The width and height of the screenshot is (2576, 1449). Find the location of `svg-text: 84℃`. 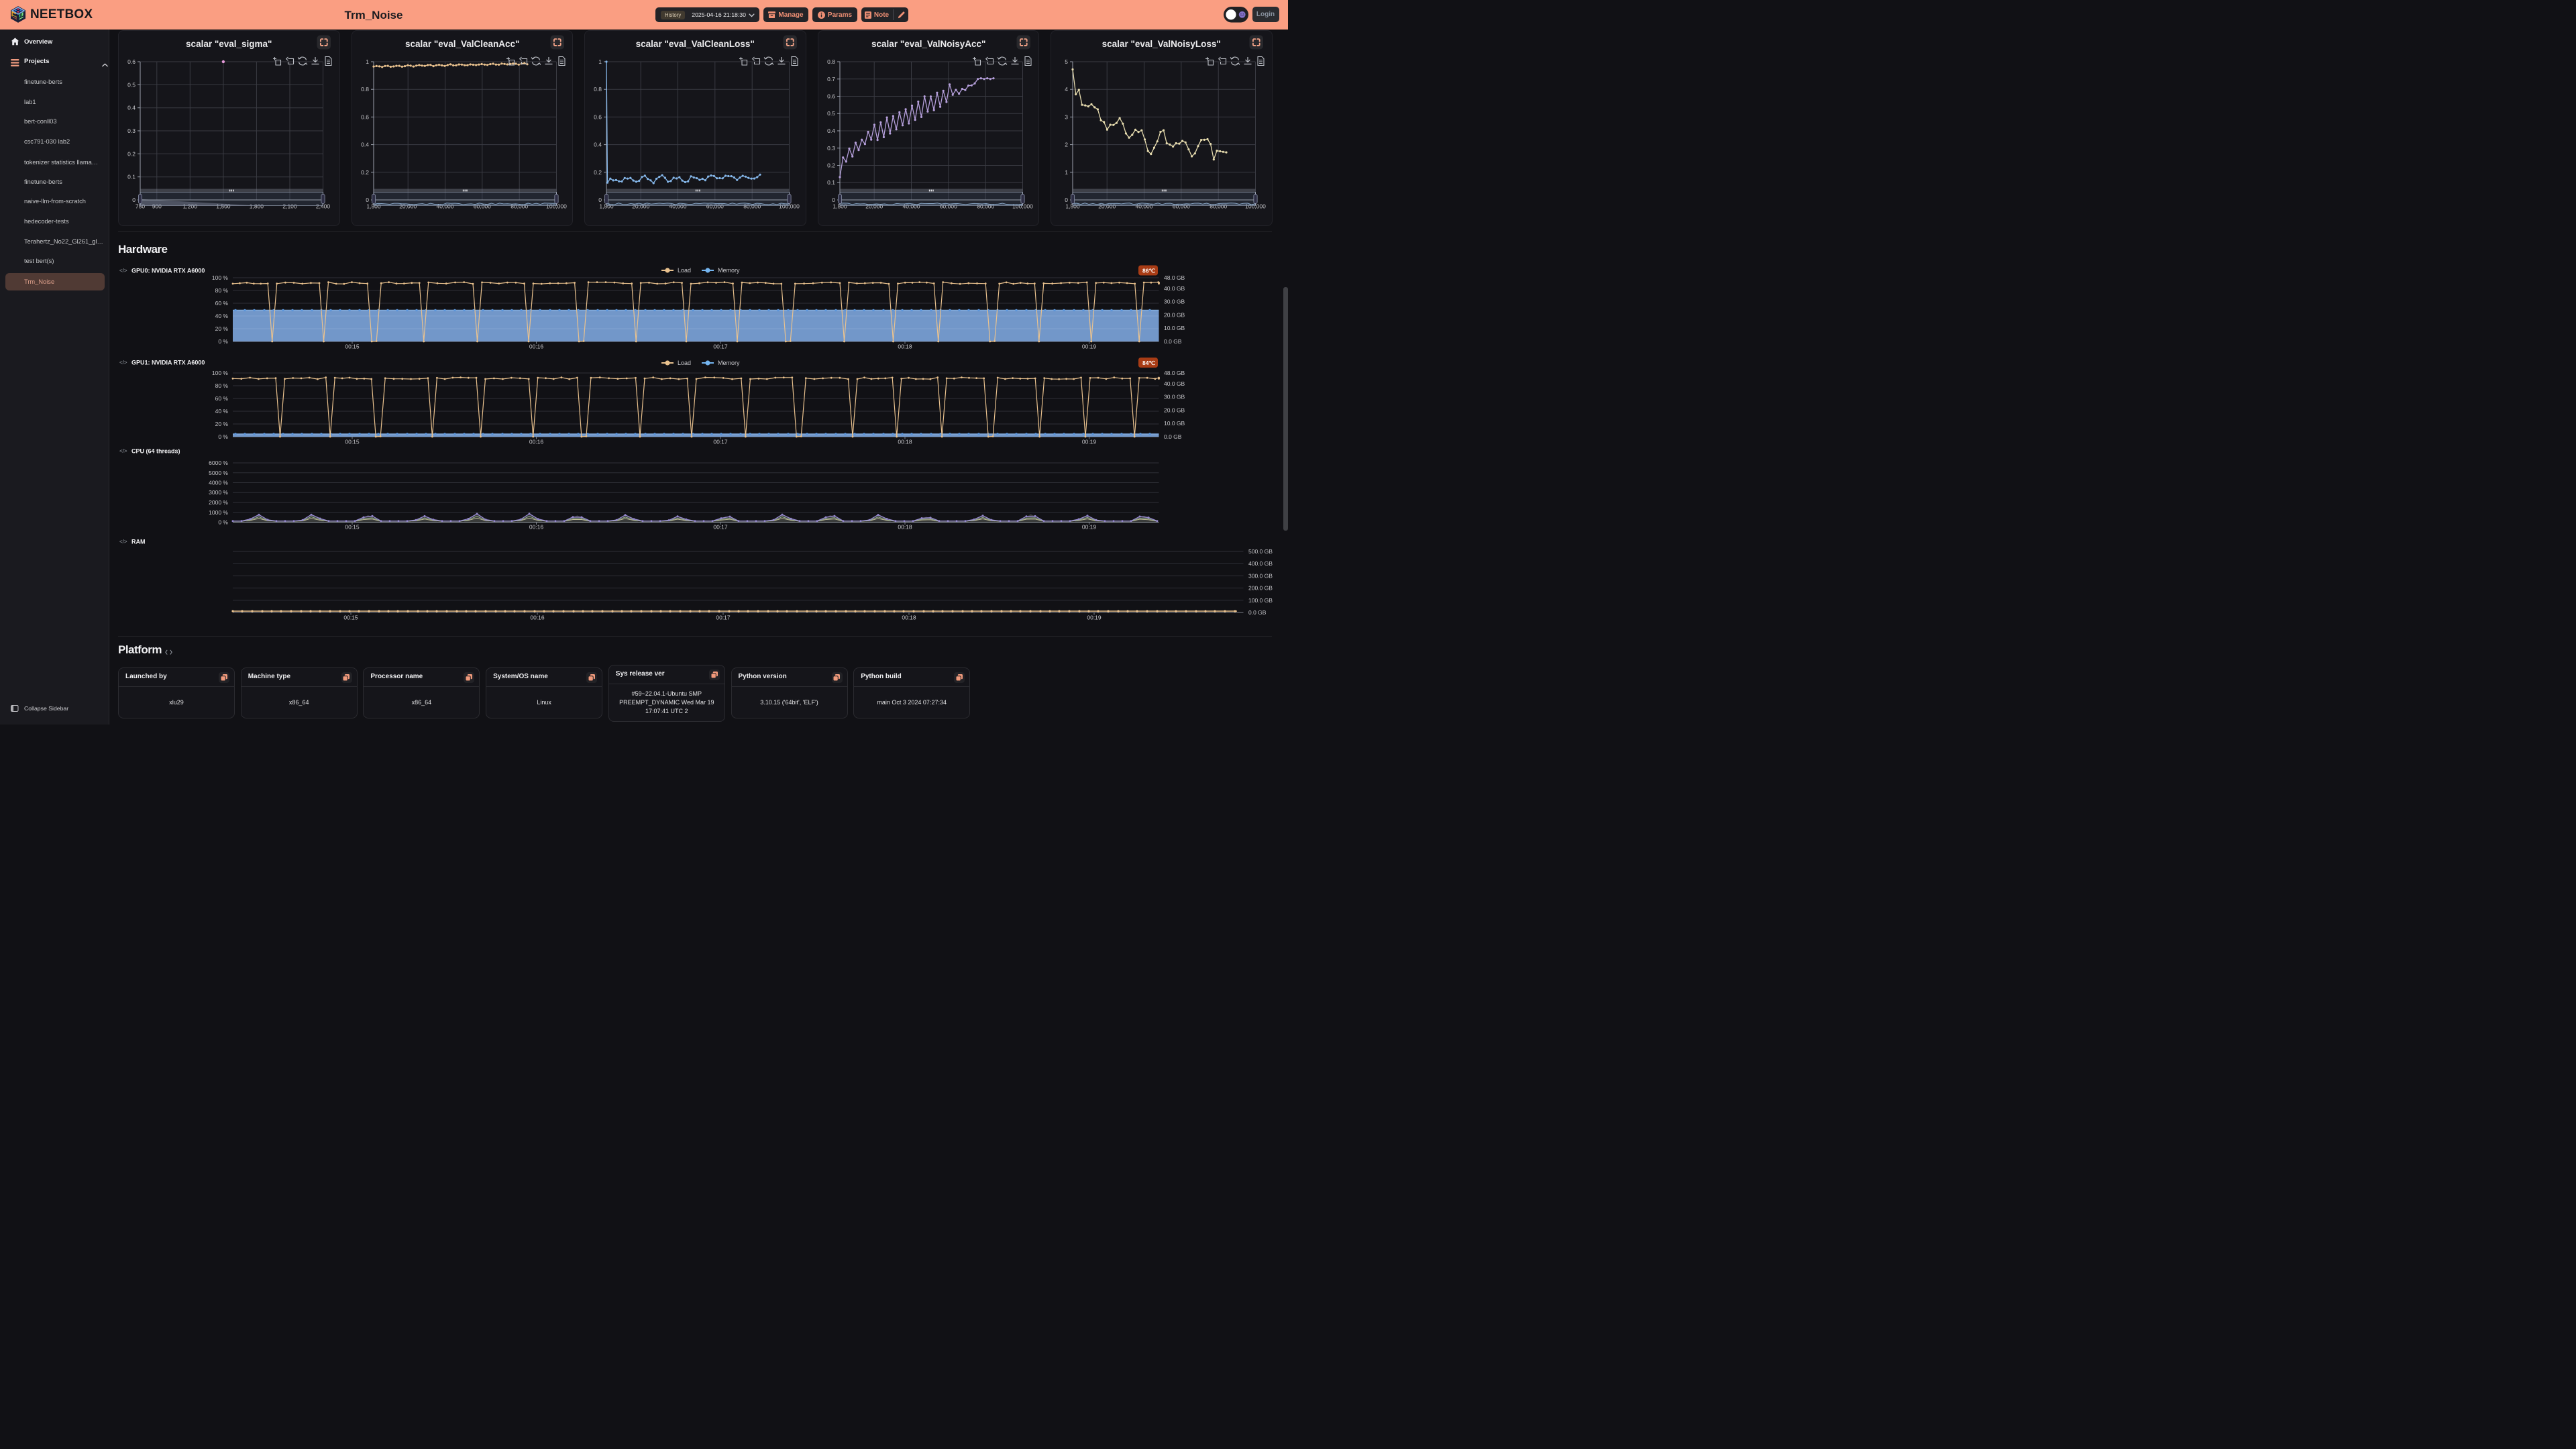

svg-text: 84℃ is located at coordinates (1148, 363).